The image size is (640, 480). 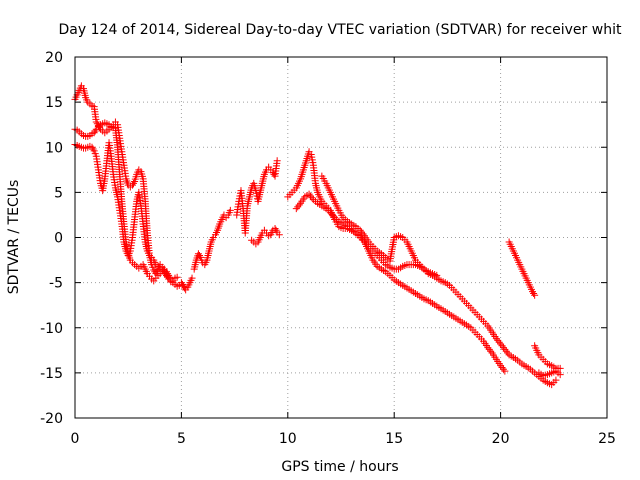 What do you see at coordinates (51, 374) in the screenshot?
I see `y-tick-label: -15` at bounding box center [51, 374].